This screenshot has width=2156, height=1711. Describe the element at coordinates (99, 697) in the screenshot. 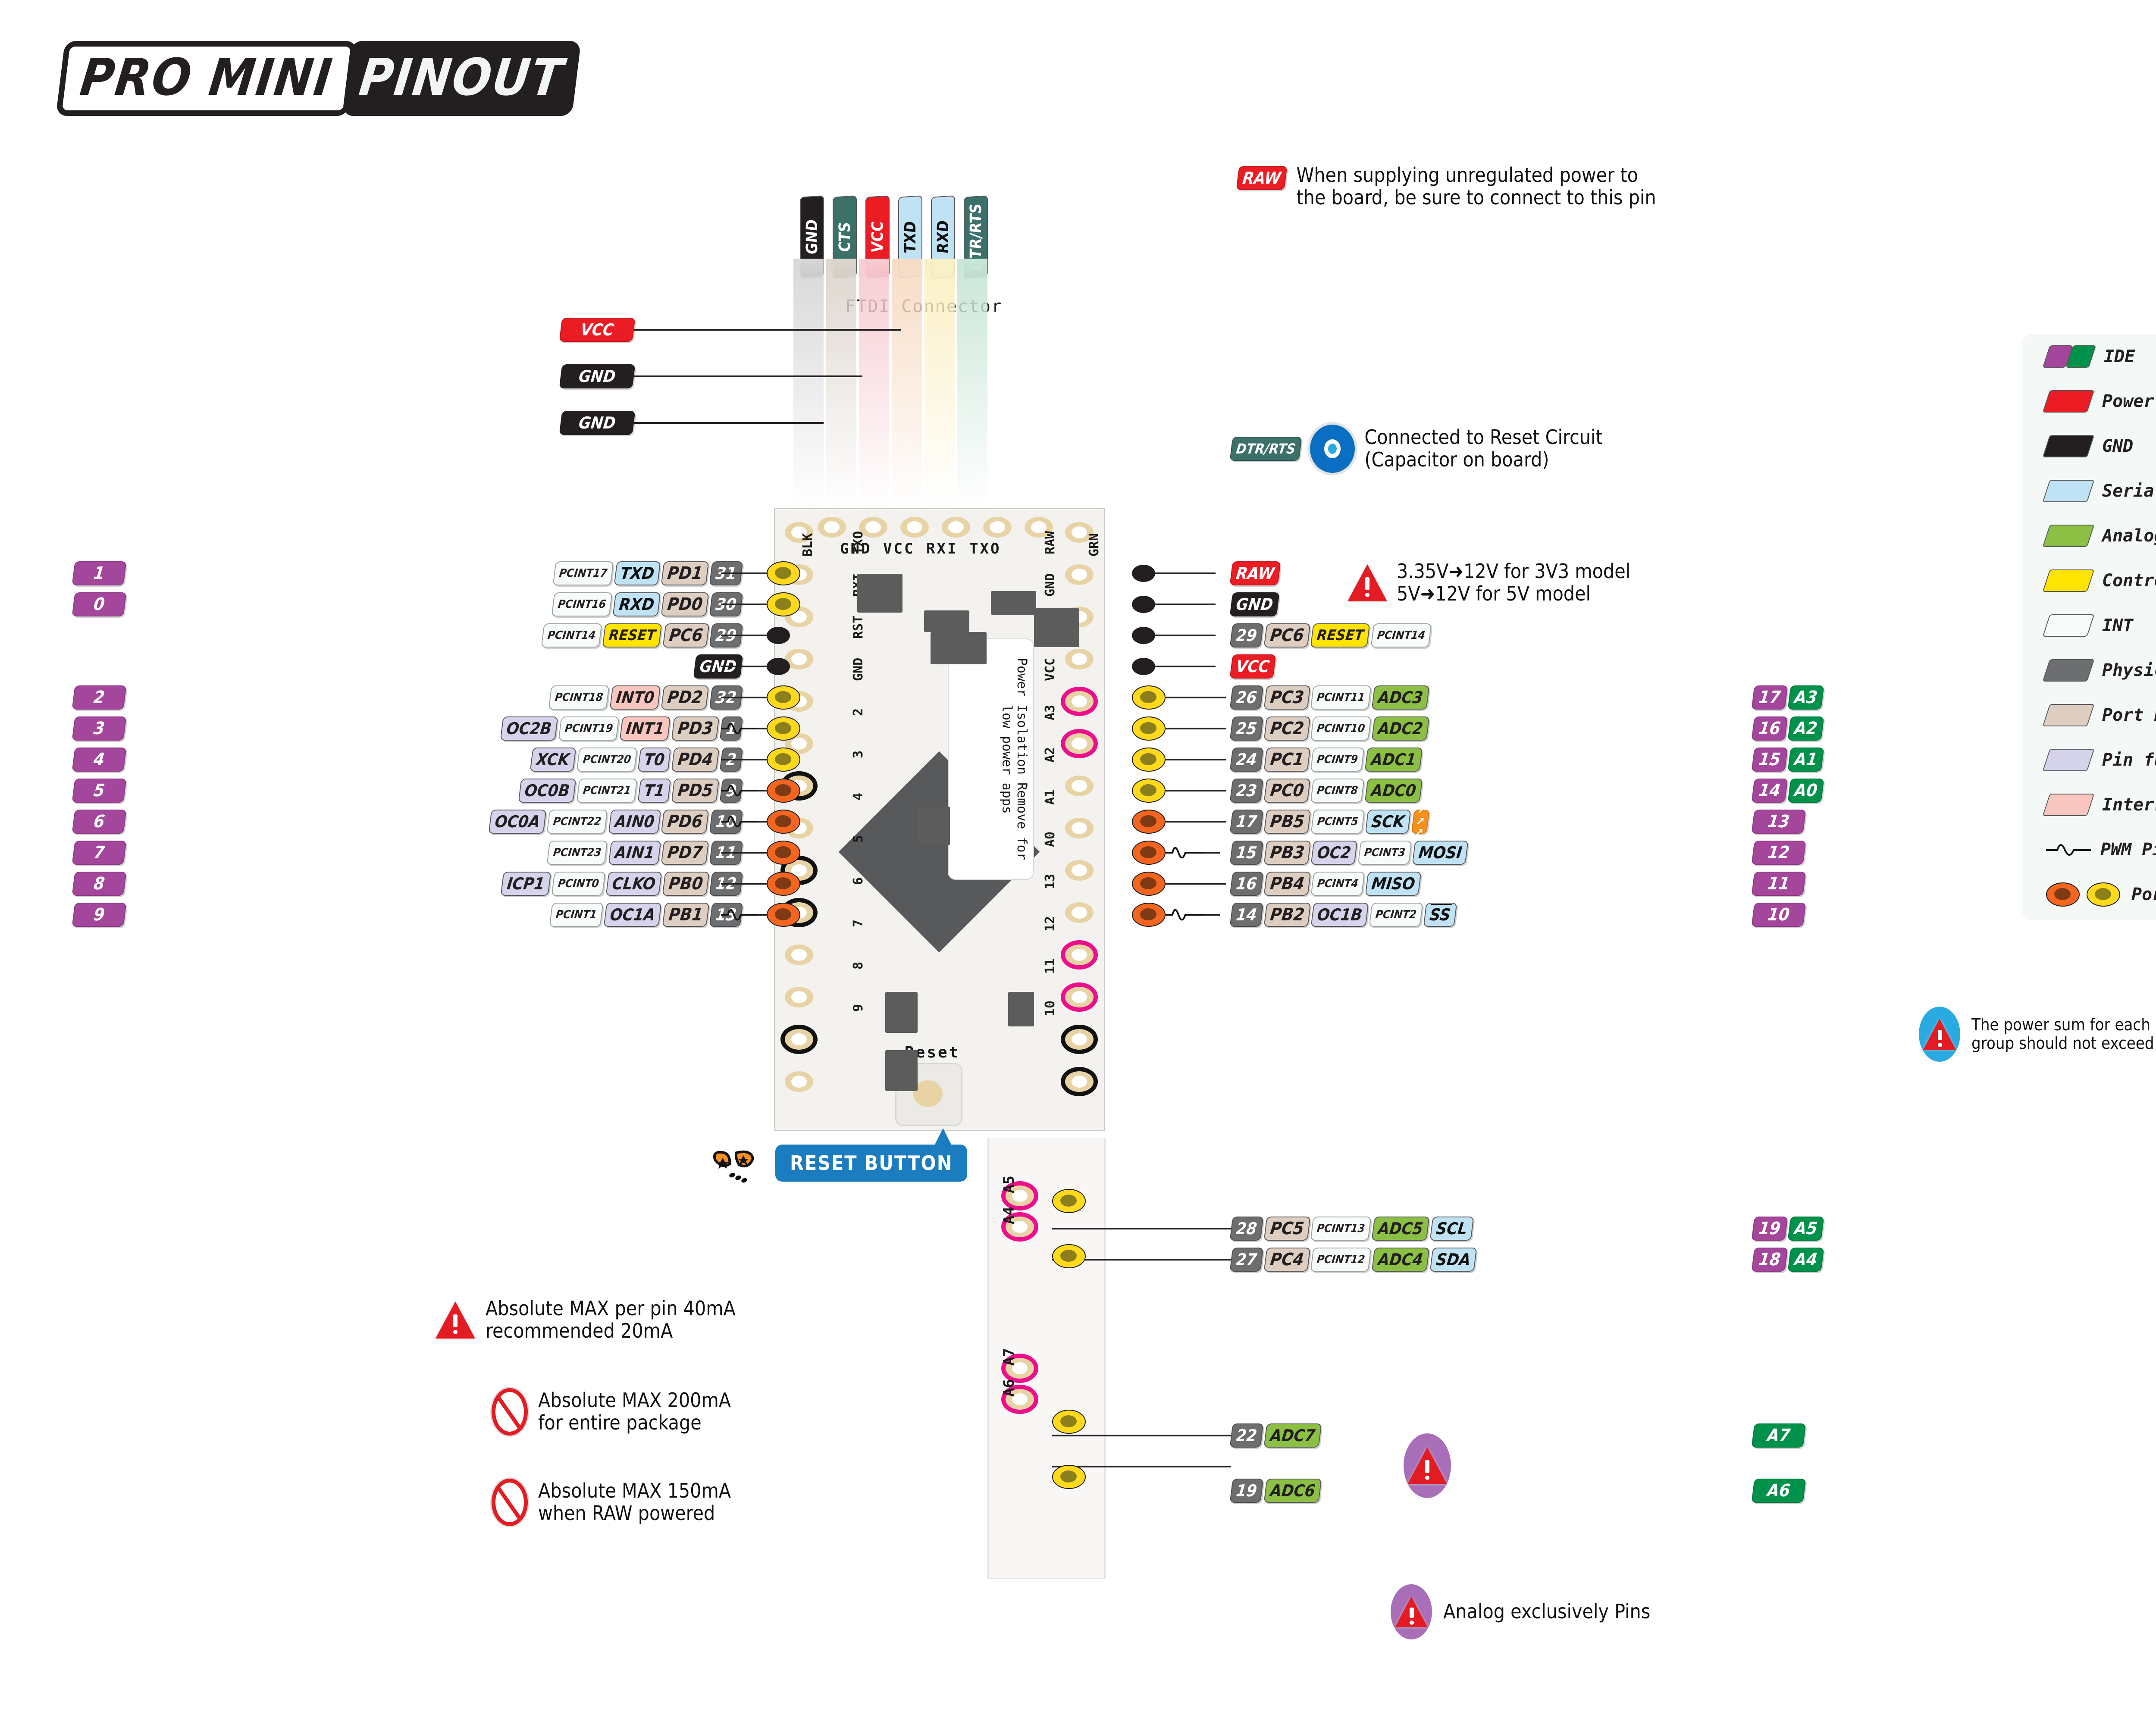

I see `ide-pin-number: 2` at that location.